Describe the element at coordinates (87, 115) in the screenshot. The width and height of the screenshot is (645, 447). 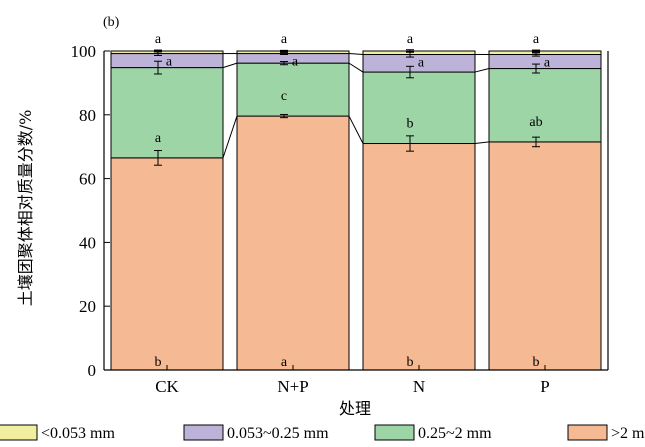
I see `y-tick-label: 80` at that location.